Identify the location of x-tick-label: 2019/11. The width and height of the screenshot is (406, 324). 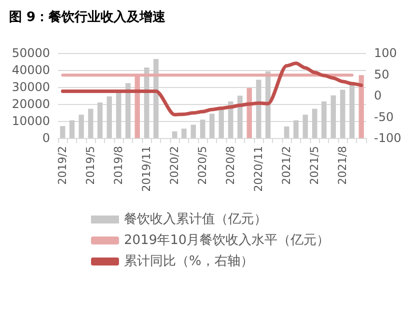
(147, 169).